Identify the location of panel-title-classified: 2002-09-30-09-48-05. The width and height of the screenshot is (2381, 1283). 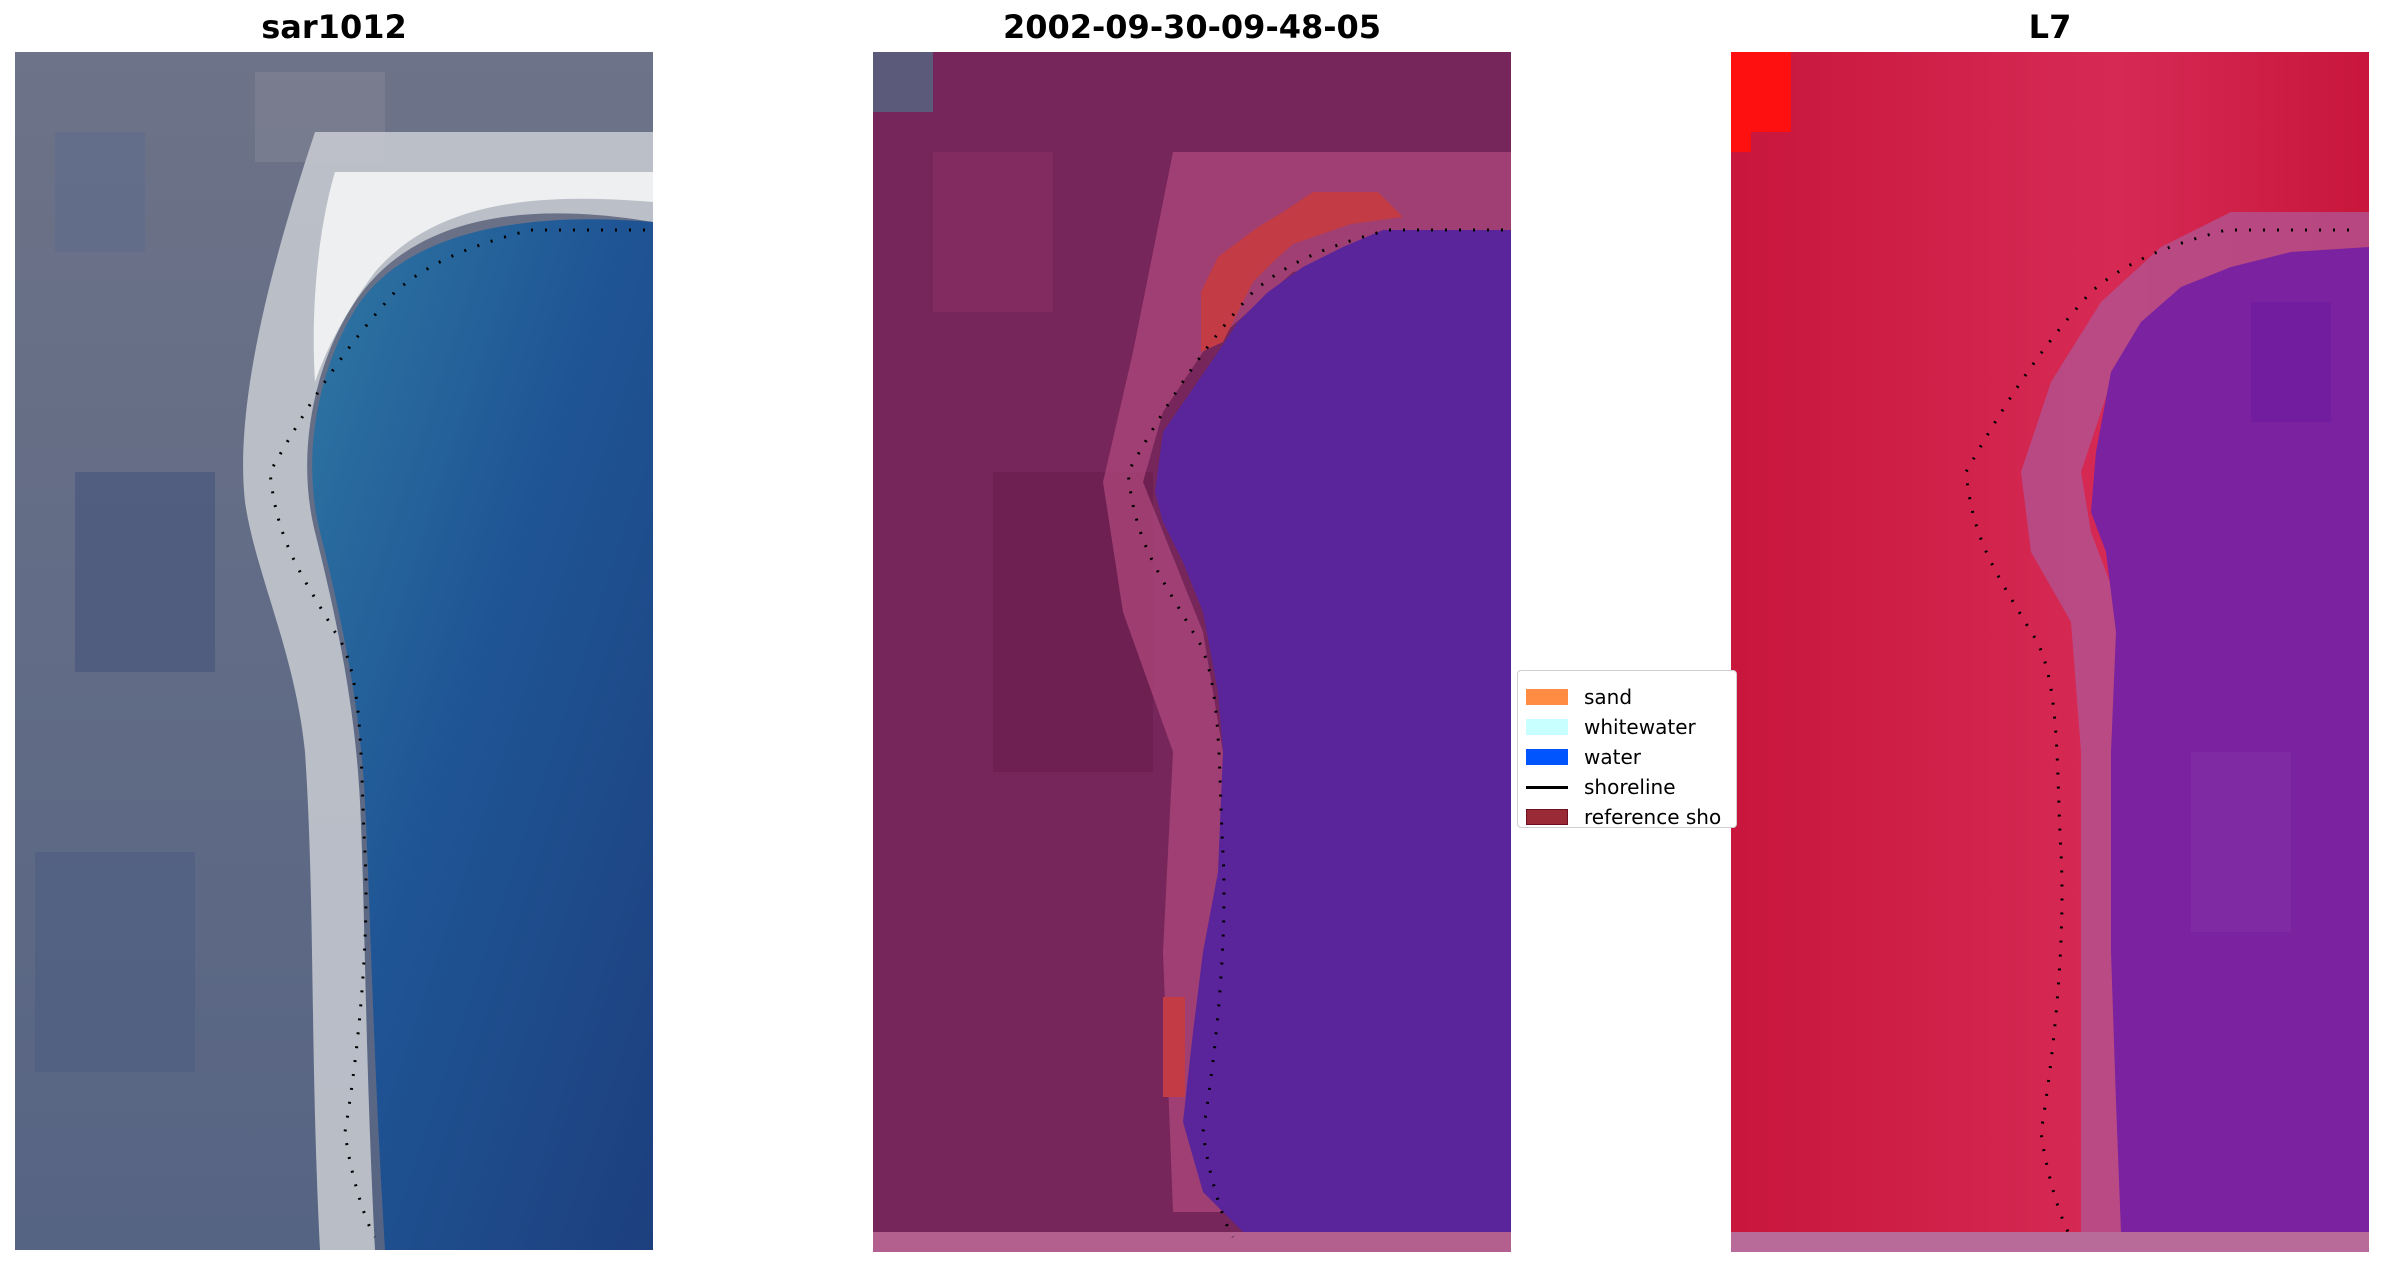
(1192, 27).